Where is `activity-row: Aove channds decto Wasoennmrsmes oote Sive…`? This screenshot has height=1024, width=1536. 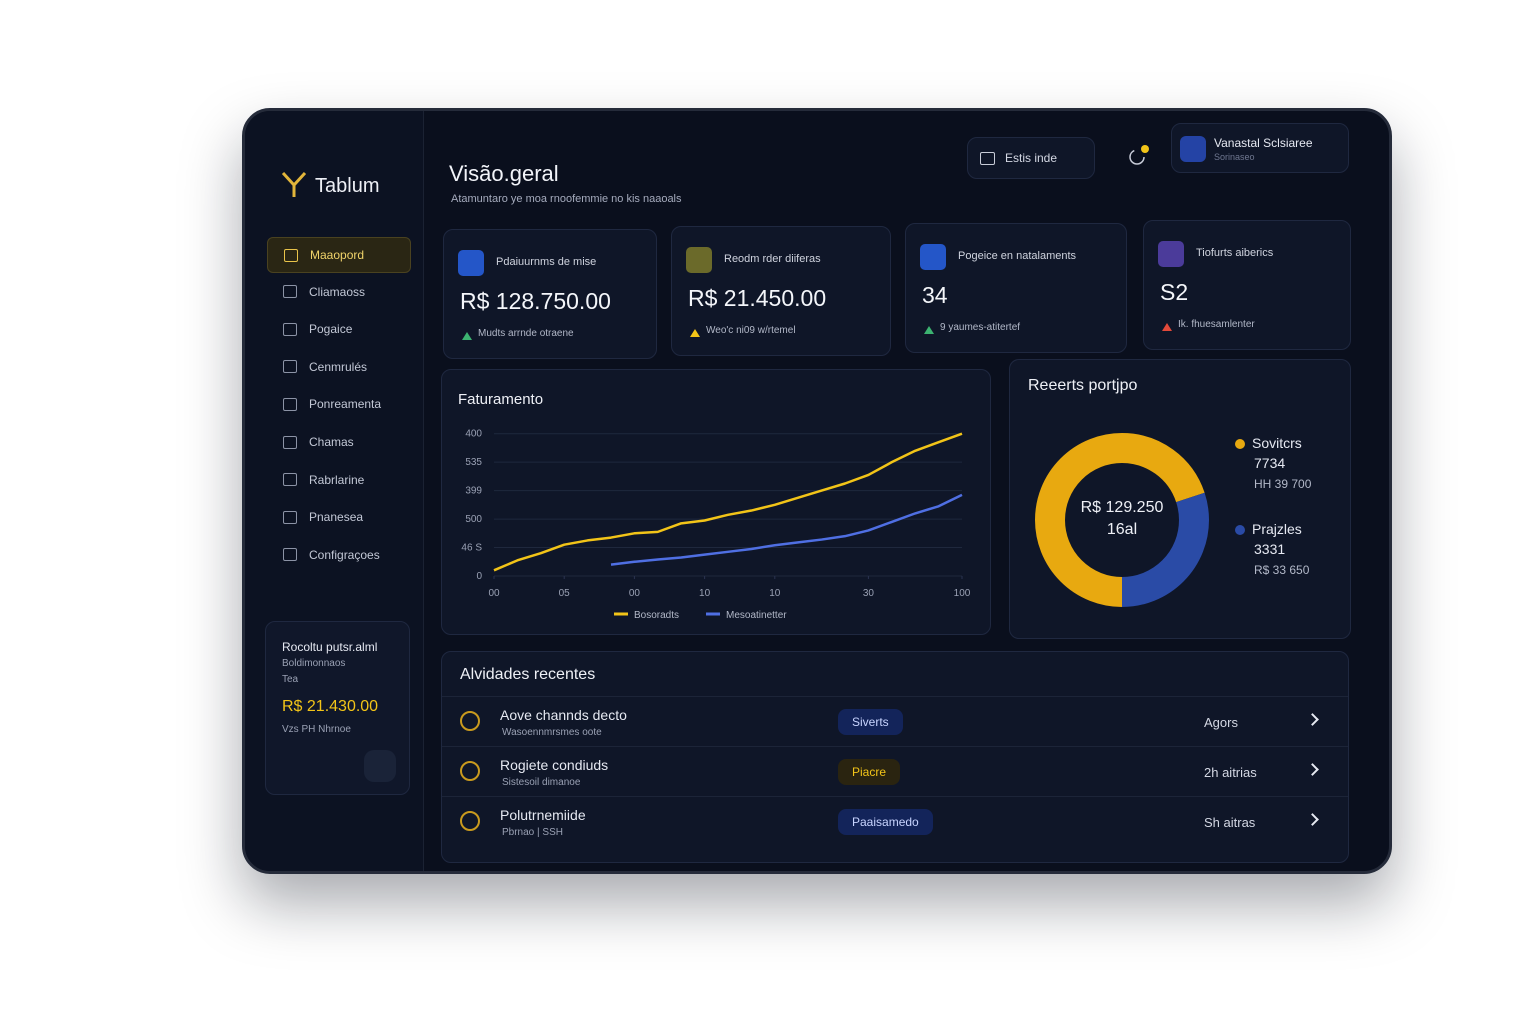 activity-row: Aove channds decto Wasoennmrsmes oote Sive… is located at coordinates (895, 721).